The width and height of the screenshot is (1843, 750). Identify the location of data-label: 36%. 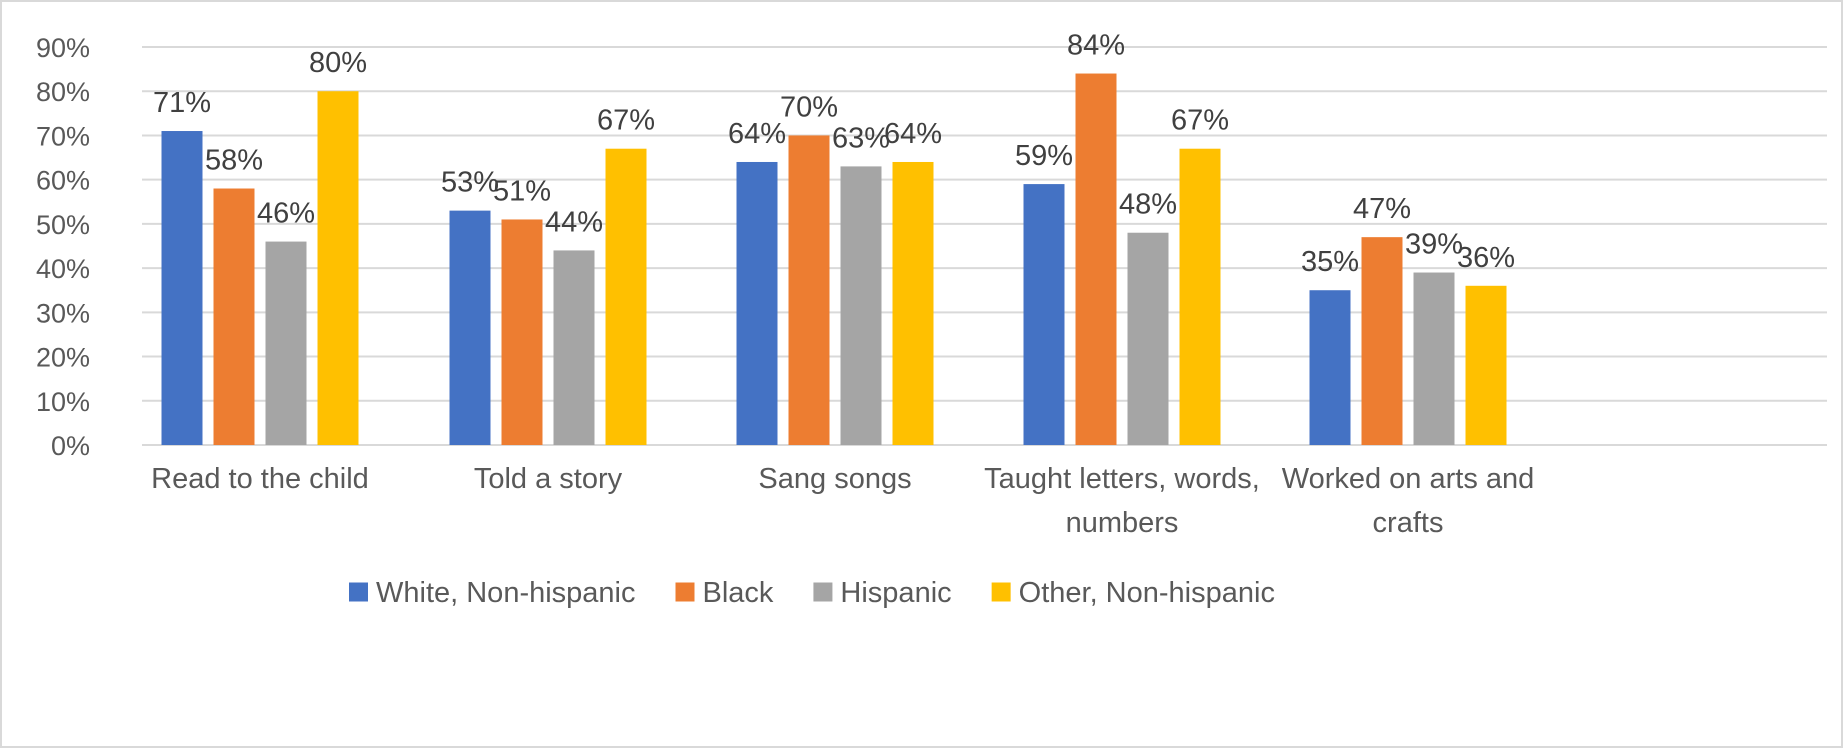
(1486, 258).